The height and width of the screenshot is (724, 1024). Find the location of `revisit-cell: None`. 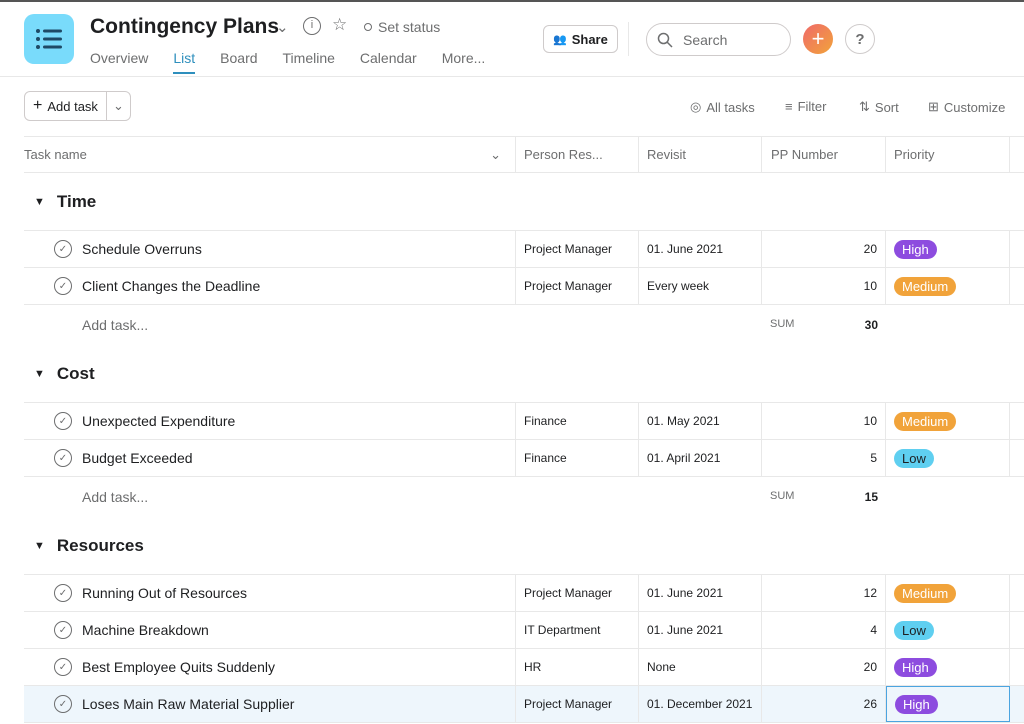

revisit-cell: None is located at coordinates (700, 667).